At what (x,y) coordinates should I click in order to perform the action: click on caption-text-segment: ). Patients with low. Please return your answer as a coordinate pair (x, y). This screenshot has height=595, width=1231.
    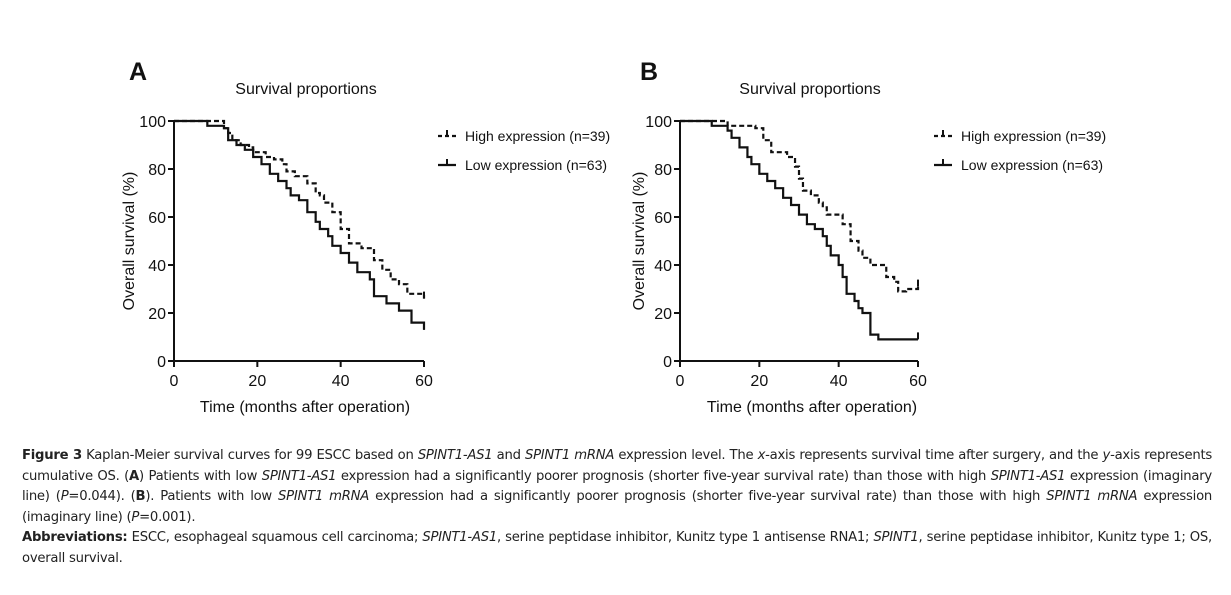
    Looking at the image, I should click on (212, 496).